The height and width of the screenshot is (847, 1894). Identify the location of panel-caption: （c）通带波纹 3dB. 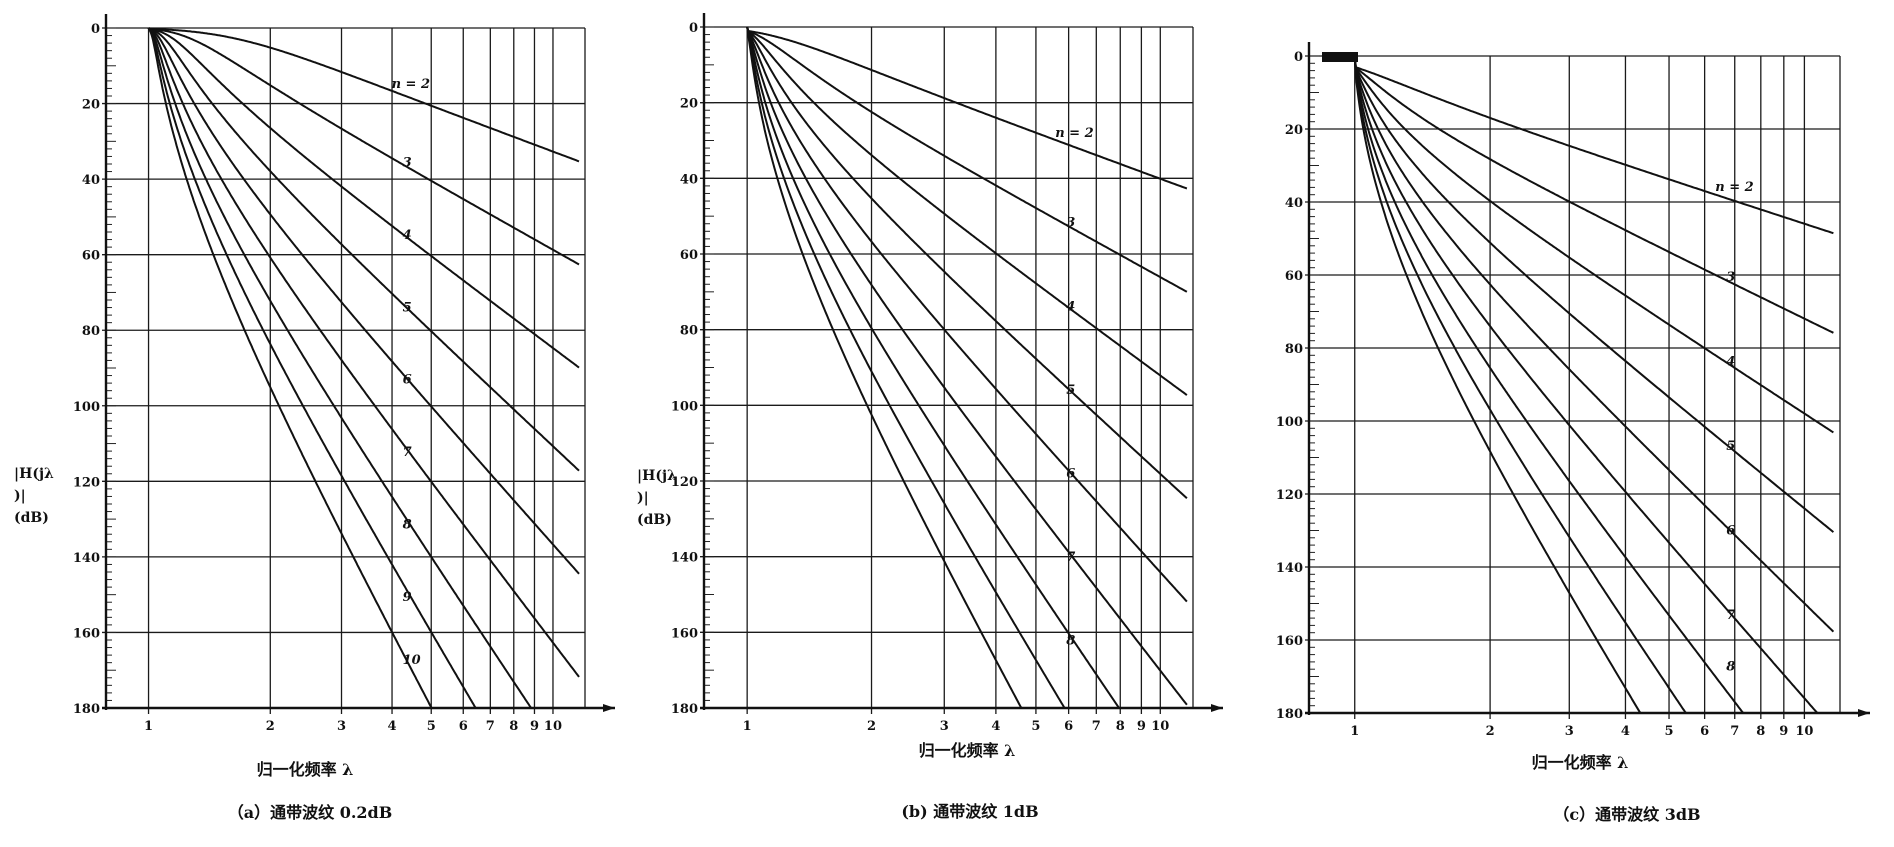
(1626, 814).